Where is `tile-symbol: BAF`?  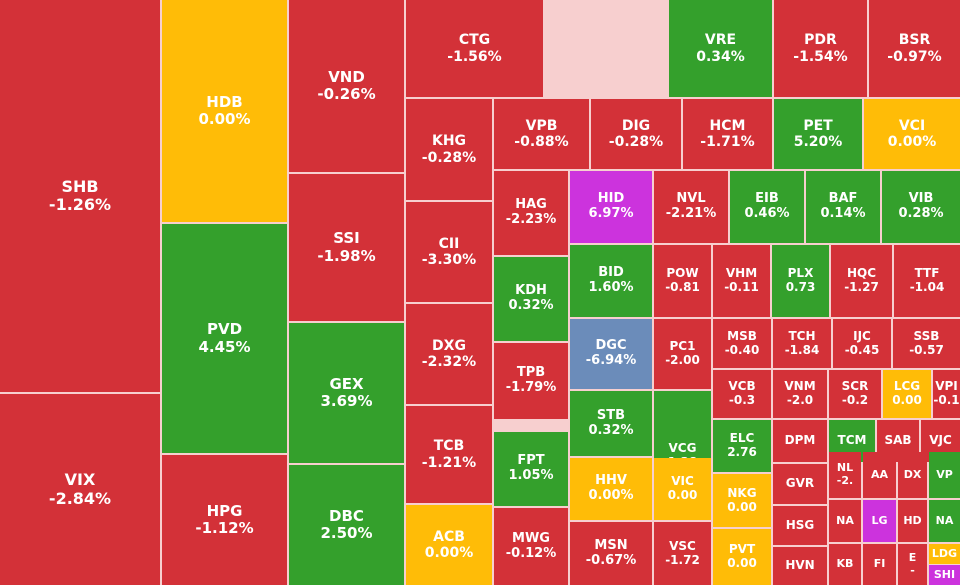
tile-symbol: BAF is located at coordinates (843, 199).